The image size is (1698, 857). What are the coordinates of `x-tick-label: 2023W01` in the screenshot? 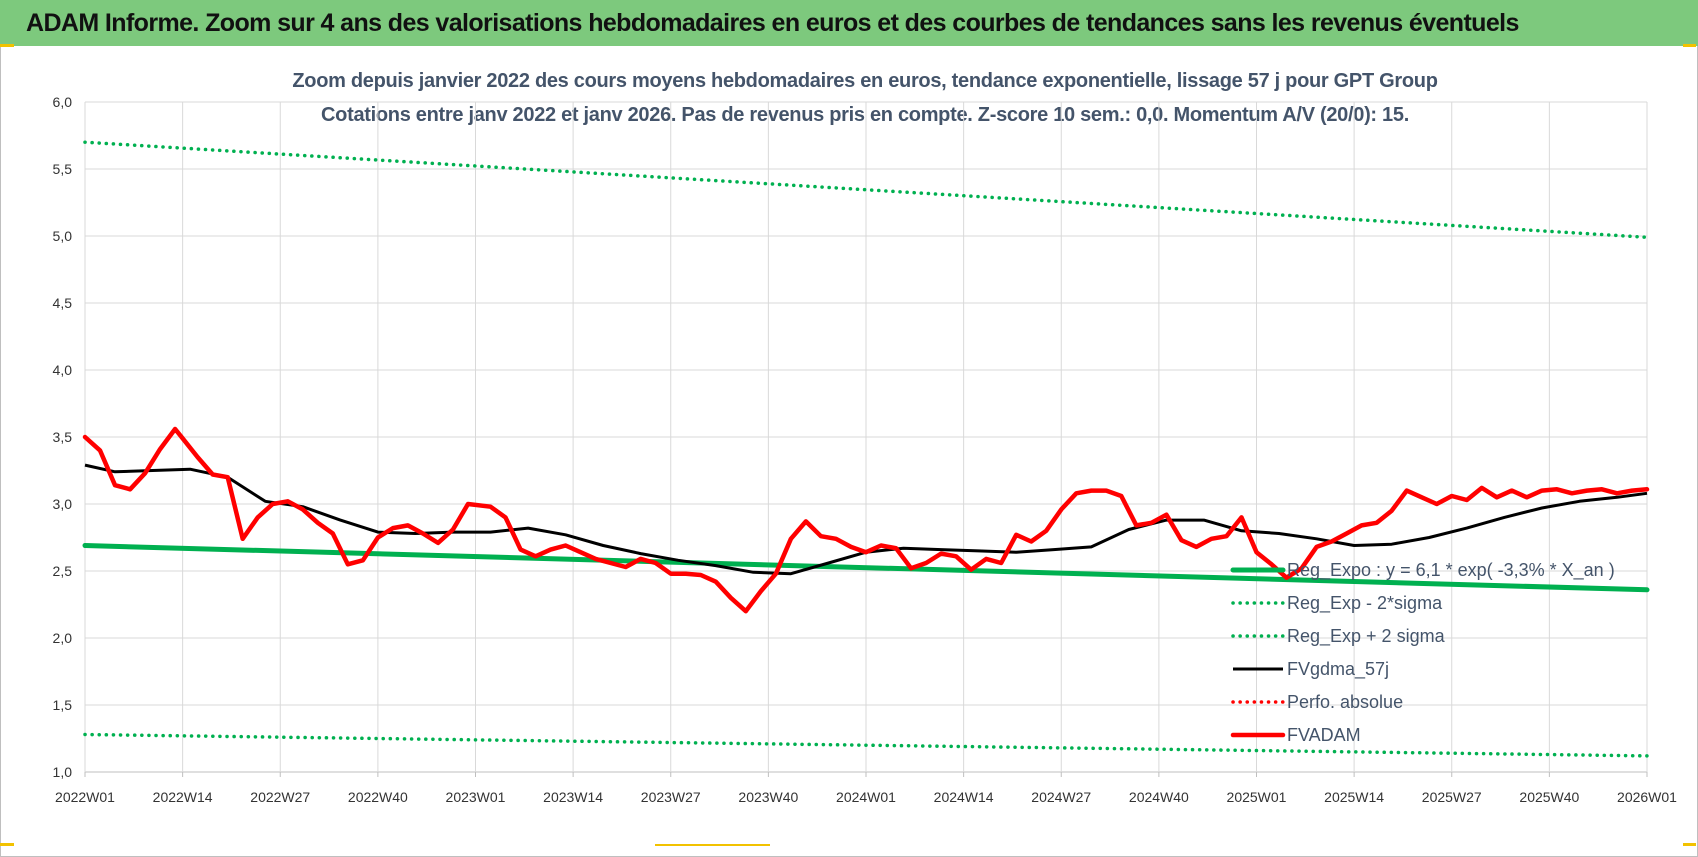 It's located at (476, 797).